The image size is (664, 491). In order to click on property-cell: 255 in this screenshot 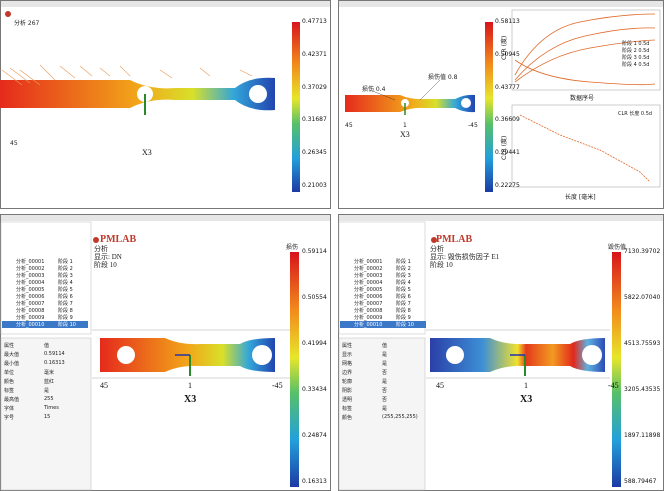, I will do `click(49, 399)`.